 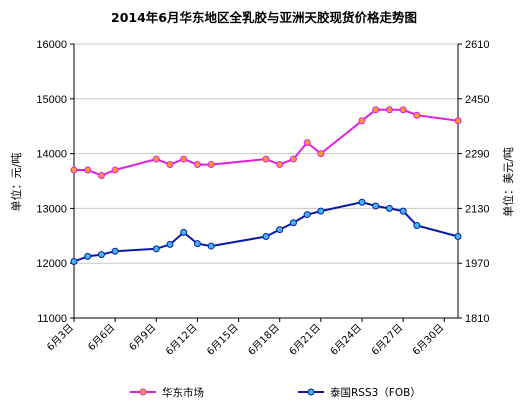 I want to click on left-tick-label: 11000, so click(x=52, y=319).